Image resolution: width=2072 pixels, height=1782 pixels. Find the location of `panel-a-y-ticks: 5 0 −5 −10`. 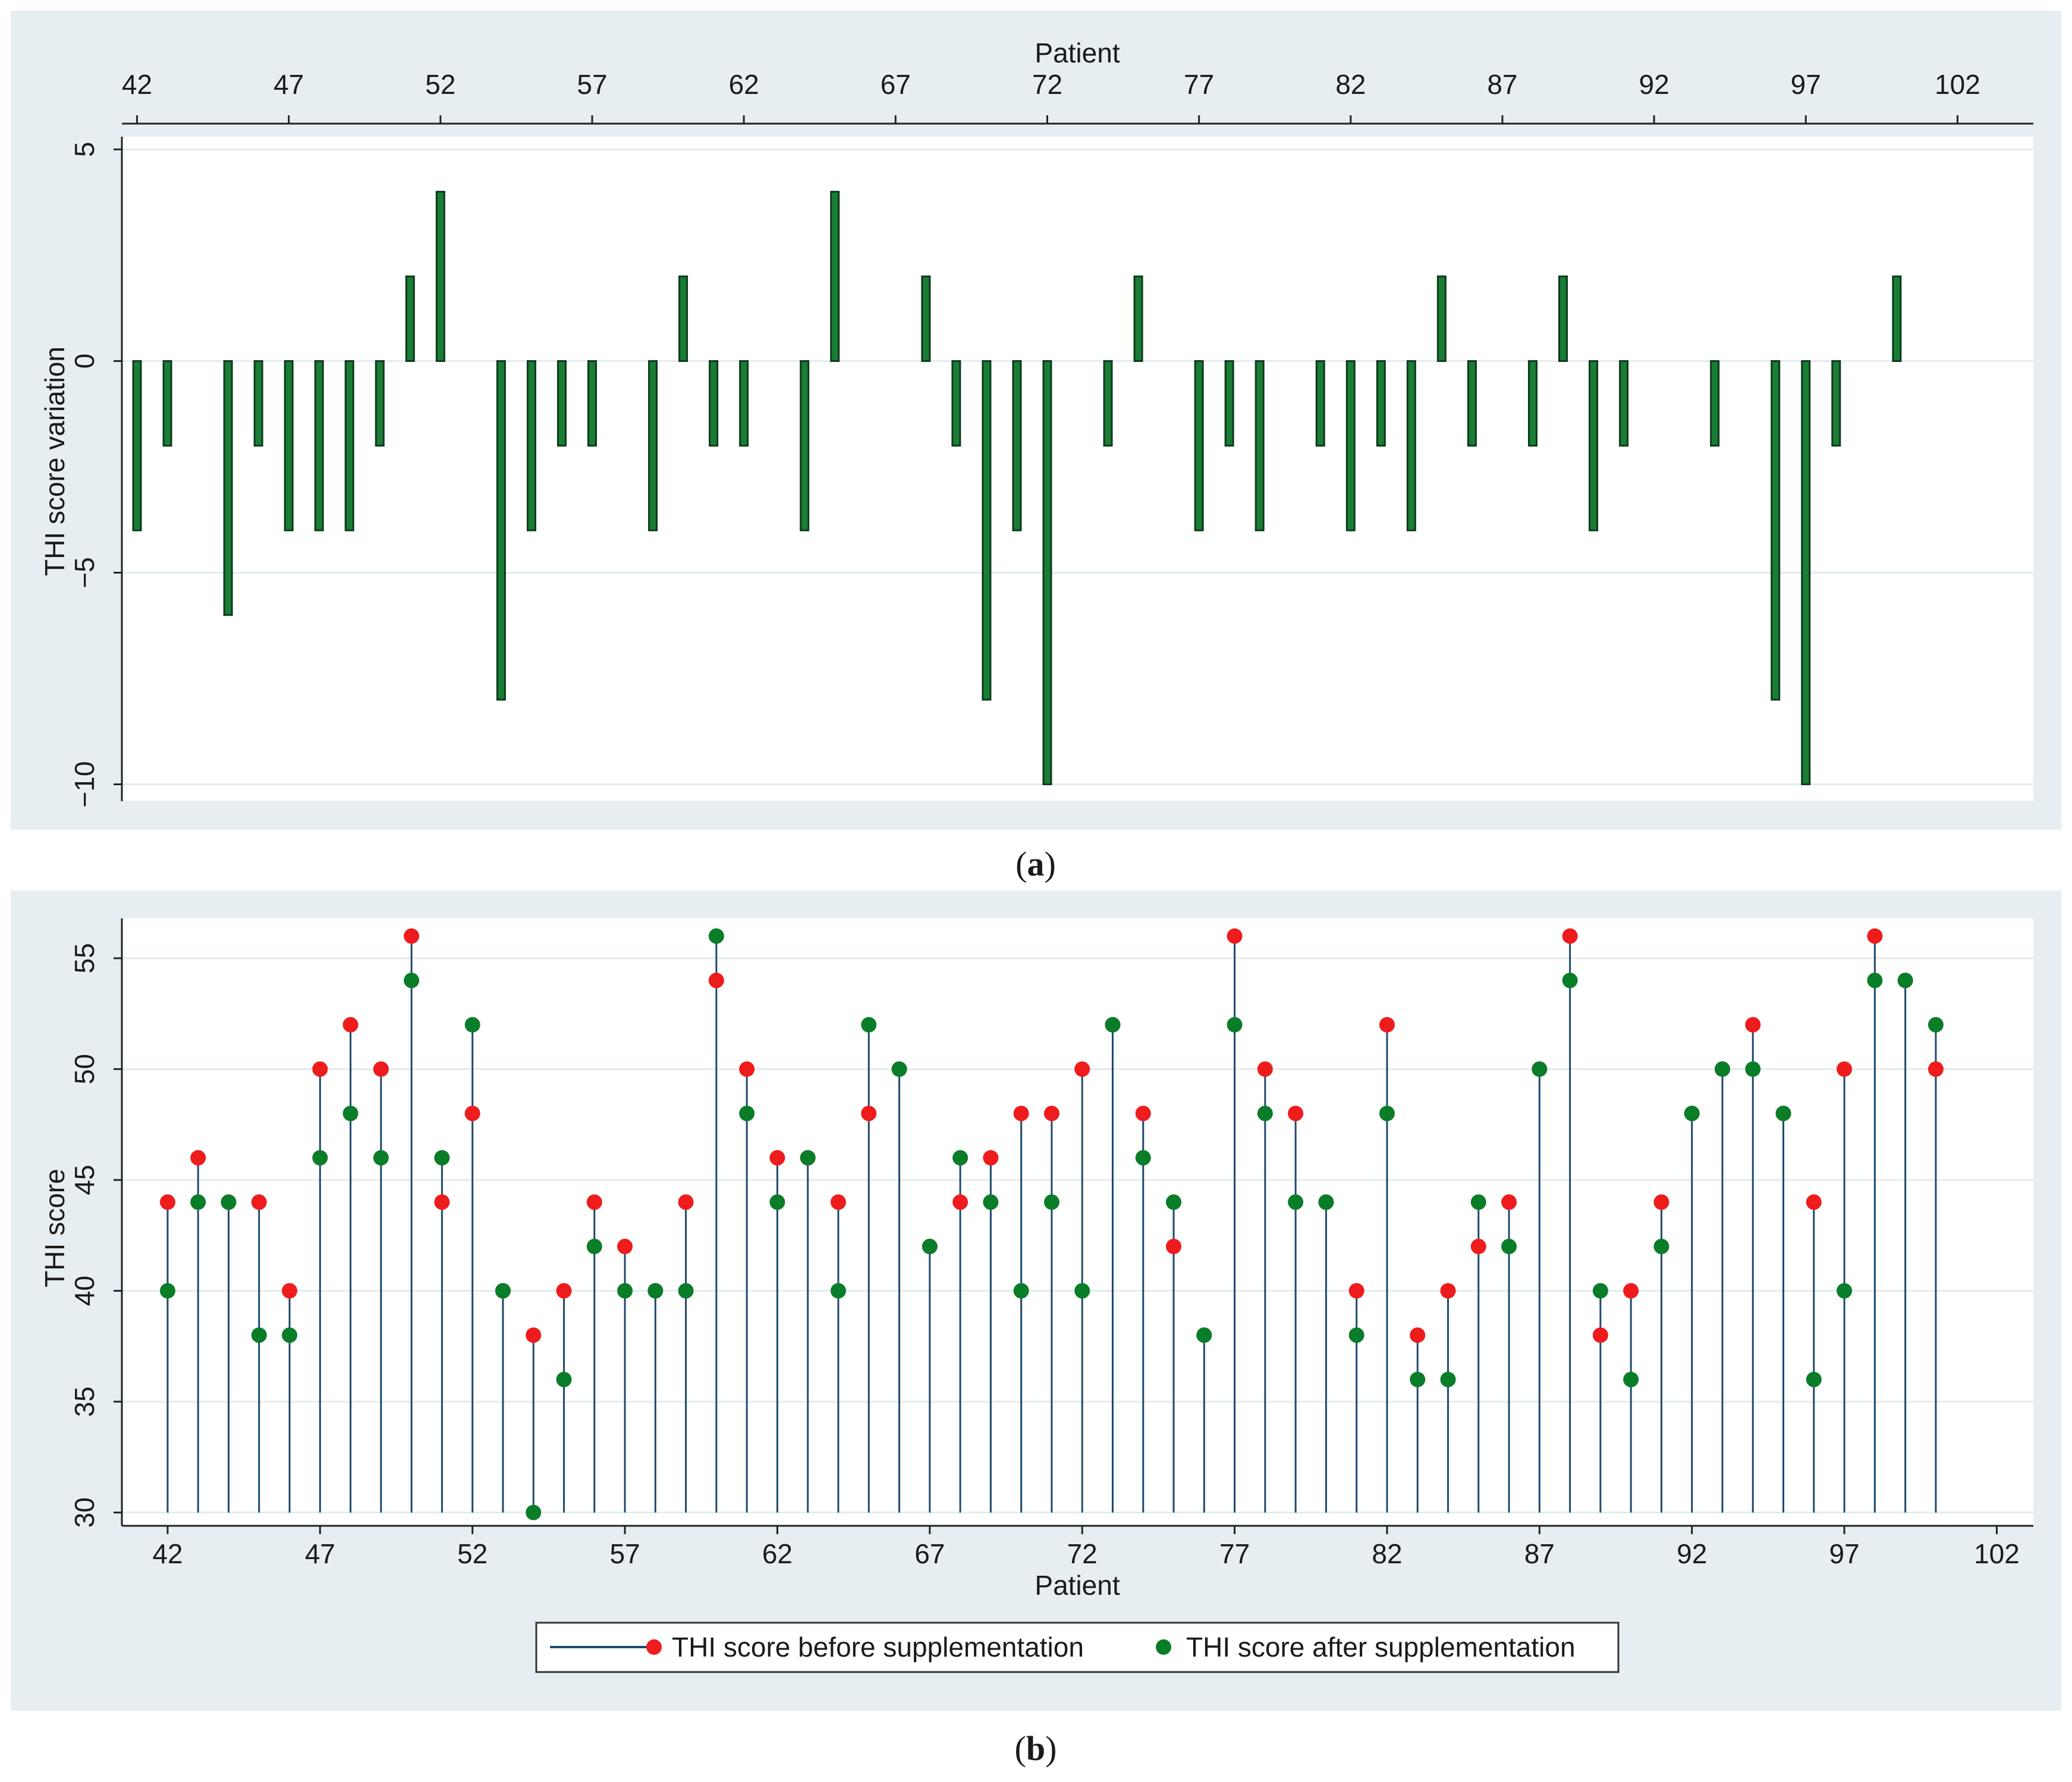

panel-a-y-ticks: 5 0 −5 −10 is located at coordinates (95, 475).